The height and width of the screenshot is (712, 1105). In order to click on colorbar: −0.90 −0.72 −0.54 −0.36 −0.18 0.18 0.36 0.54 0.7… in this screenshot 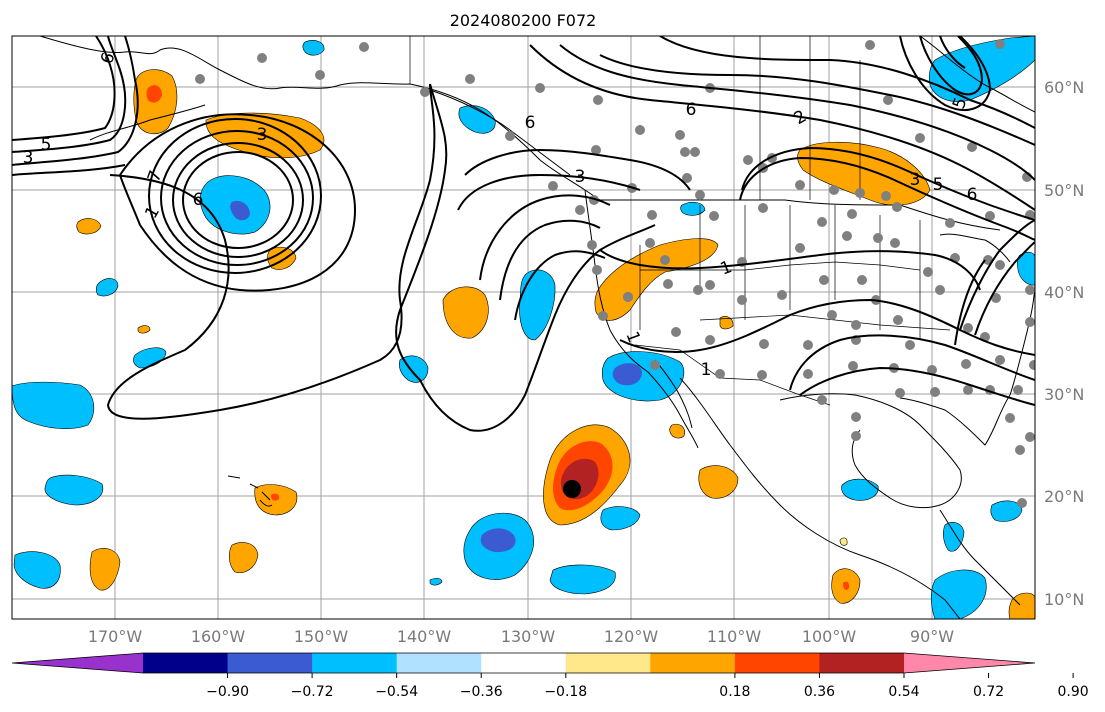, I will do `click(550, 676)`.